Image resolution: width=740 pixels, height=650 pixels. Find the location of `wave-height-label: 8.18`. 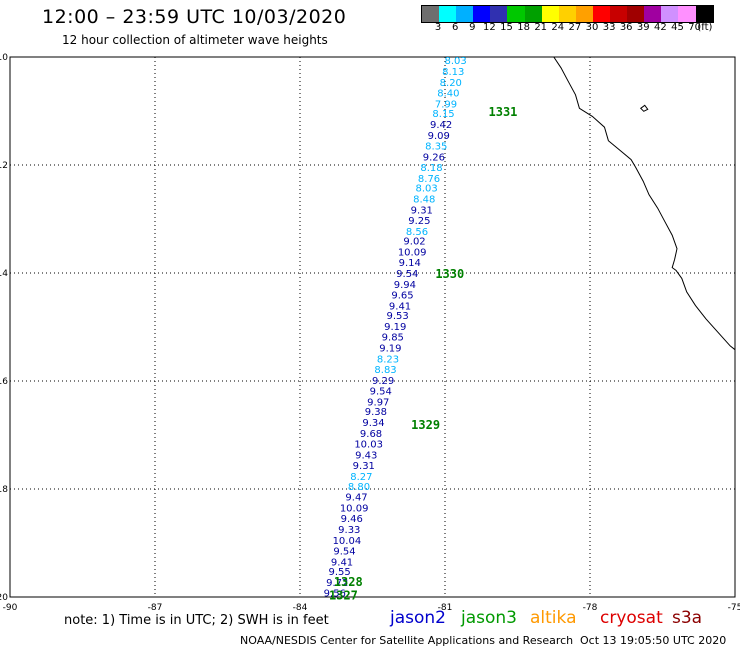

wave-height-label: 8.18 is located at coordinates (431, 168).